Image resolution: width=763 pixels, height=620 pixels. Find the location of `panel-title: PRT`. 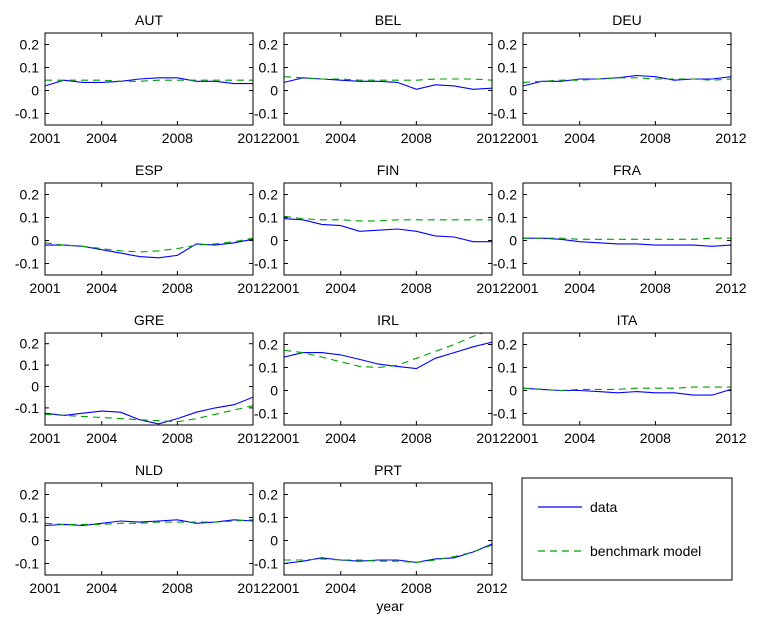

panel-title: PRT is located at coordinates (388, 470).